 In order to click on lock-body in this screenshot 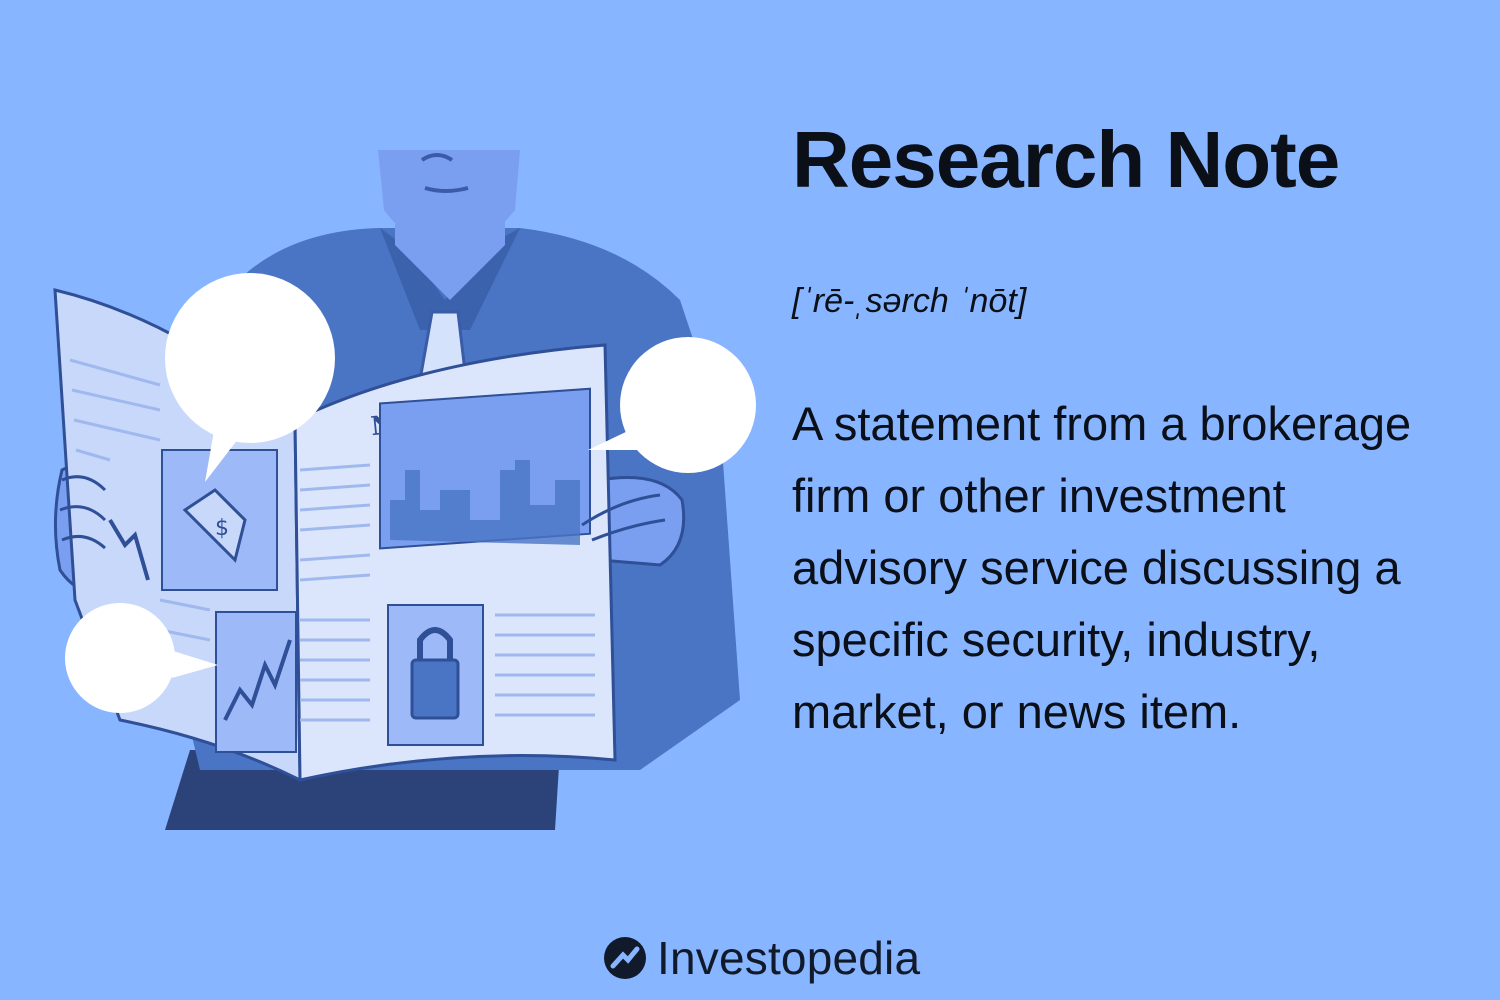, I will do `click(435, 689)`.